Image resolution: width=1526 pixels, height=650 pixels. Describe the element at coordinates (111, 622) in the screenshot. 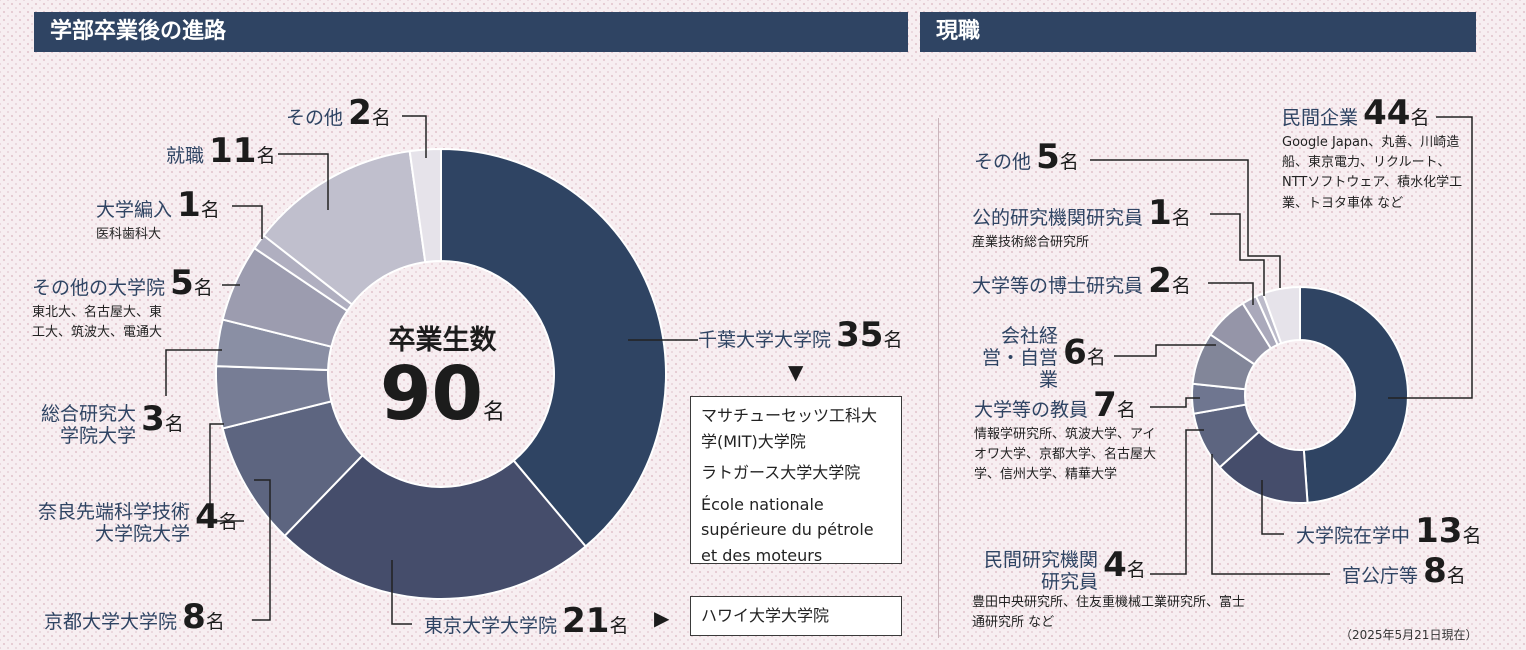

I see `slice-label: 京都大学大学院` at that location.